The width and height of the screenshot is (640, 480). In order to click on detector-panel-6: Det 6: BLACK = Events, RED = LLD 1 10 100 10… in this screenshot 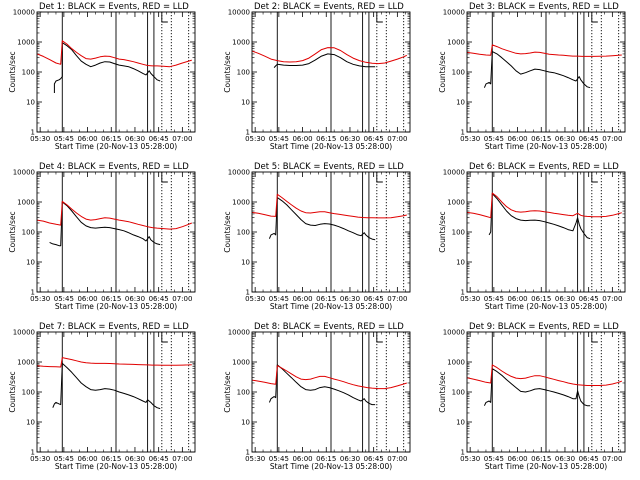, I will do `click(532, 236)`.